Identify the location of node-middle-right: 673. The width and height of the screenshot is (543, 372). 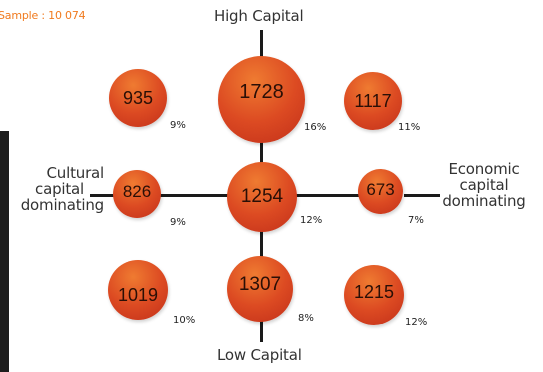
(380, 191).